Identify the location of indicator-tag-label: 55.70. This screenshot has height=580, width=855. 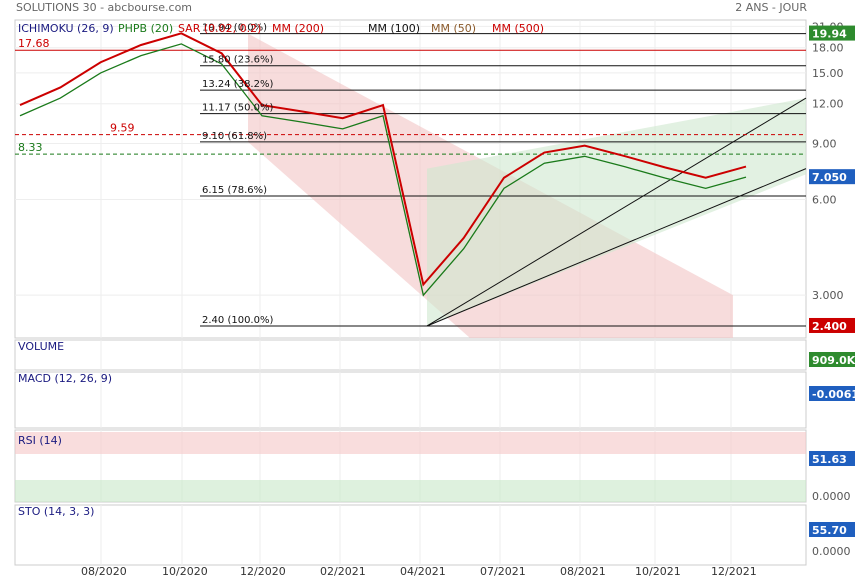
(829, 530).